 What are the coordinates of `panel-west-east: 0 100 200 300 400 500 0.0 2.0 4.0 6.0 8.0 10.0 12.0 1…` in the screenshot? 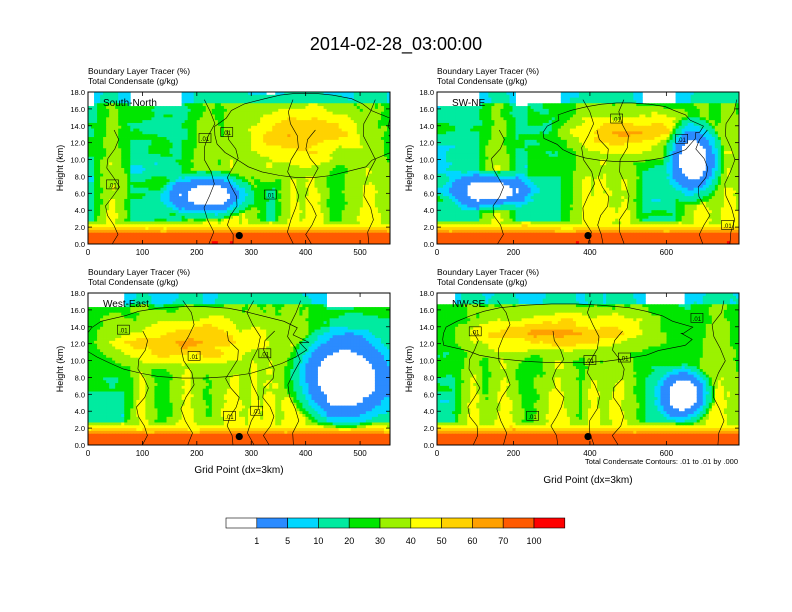 It's located at (223, 371).